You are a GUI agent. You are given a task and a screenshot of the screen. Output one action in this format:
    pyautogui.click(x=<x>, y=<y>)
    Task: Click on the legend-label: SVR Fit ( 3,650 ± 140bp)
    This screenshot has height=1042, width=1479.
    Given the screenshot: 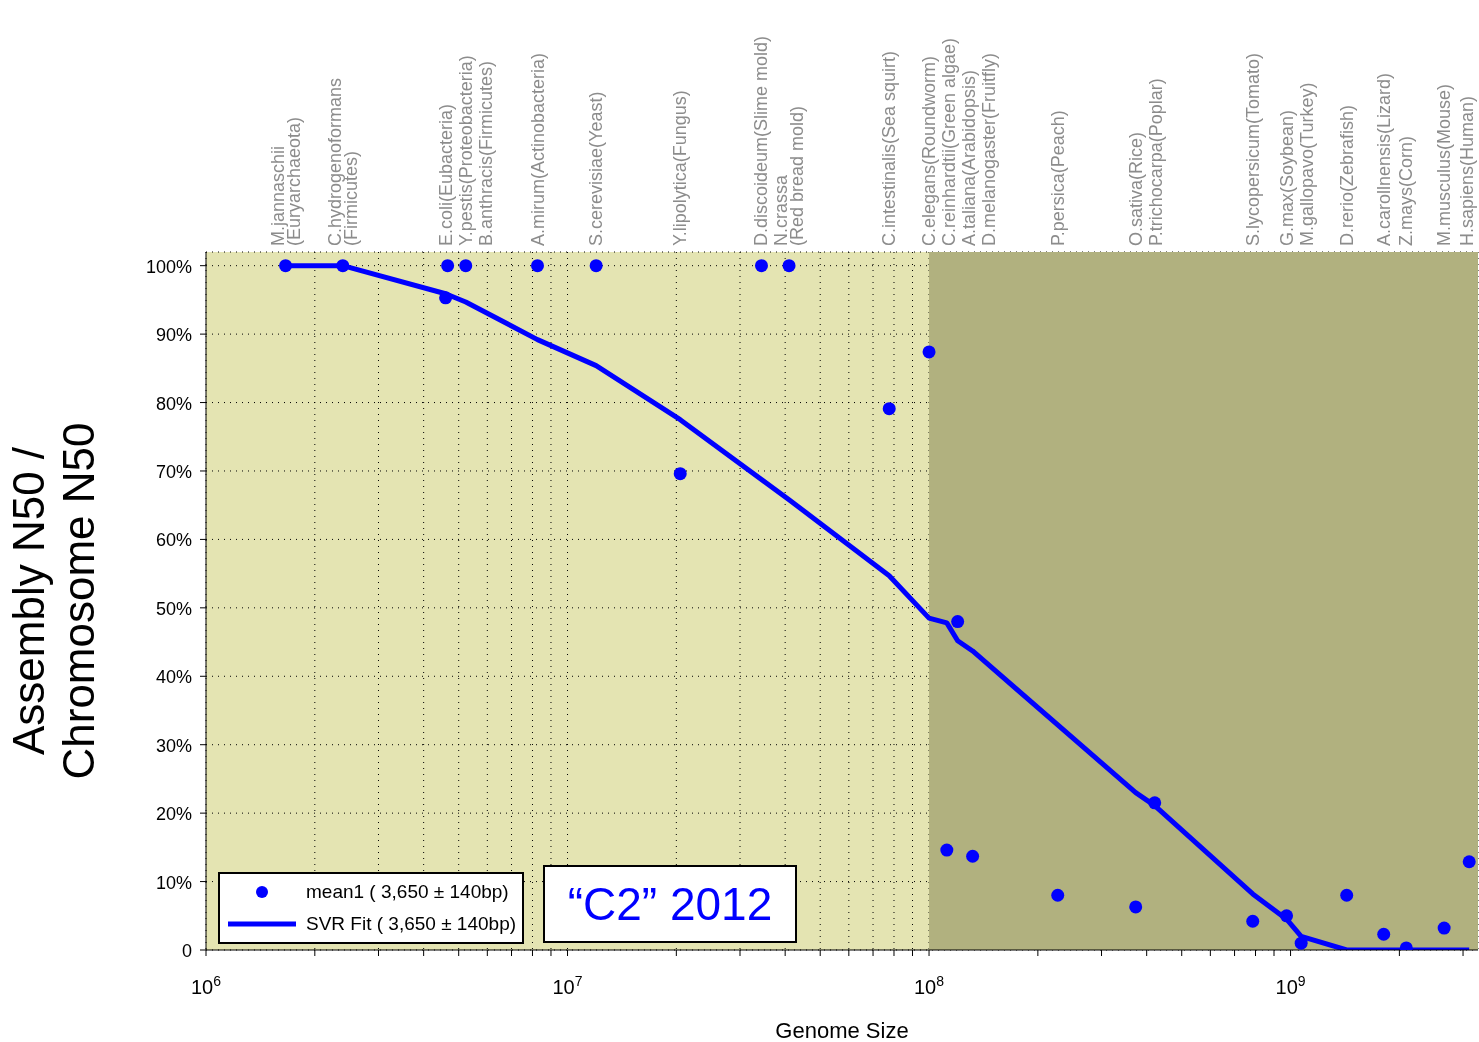 What is the action you would take?
    pyautogui.click(x=411, y=924)
    